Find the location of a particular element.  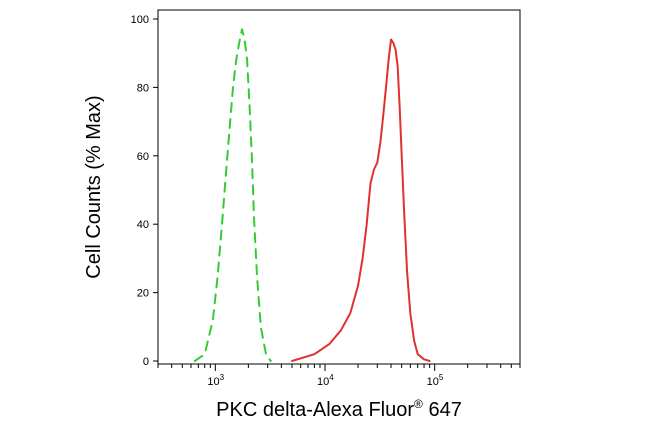

x-tick-label: 10⁵ is located at coordinates (435, 380).